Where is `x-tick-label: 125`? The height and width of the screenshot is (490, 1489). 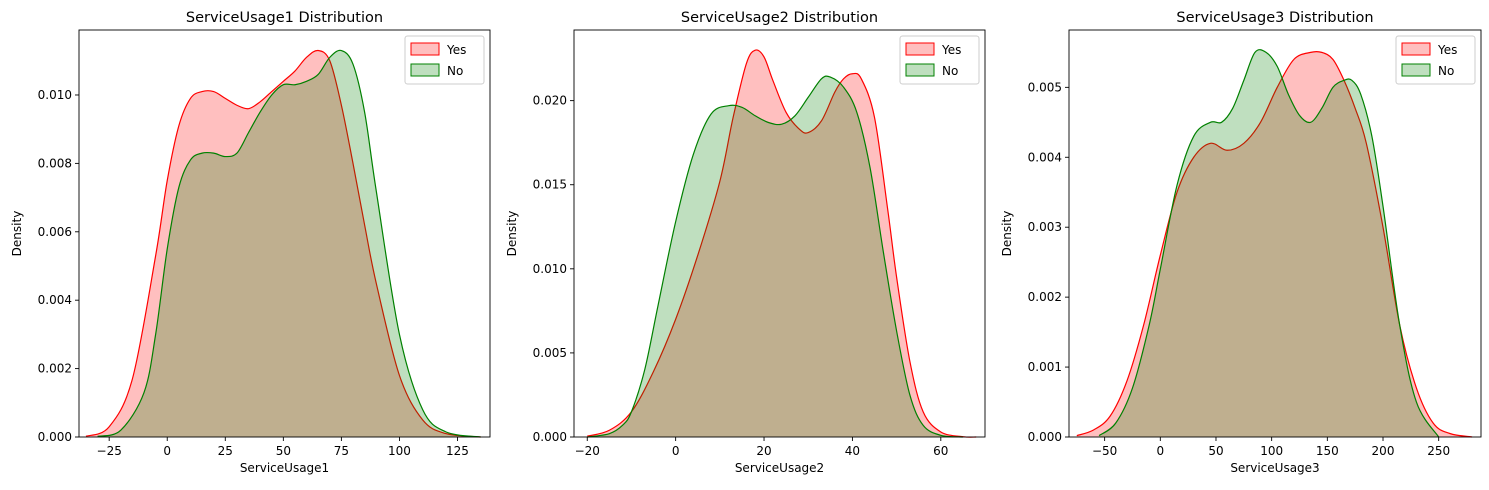
x-tick-label: 125 is located at coordinates (457, 451).